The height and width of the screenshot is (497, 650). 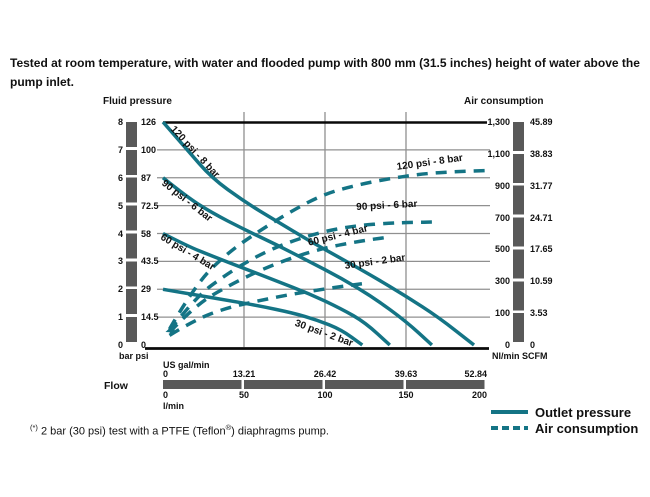 I want to click on air-consumption-axis-title: Air consumption, so click(x=504, y=101).